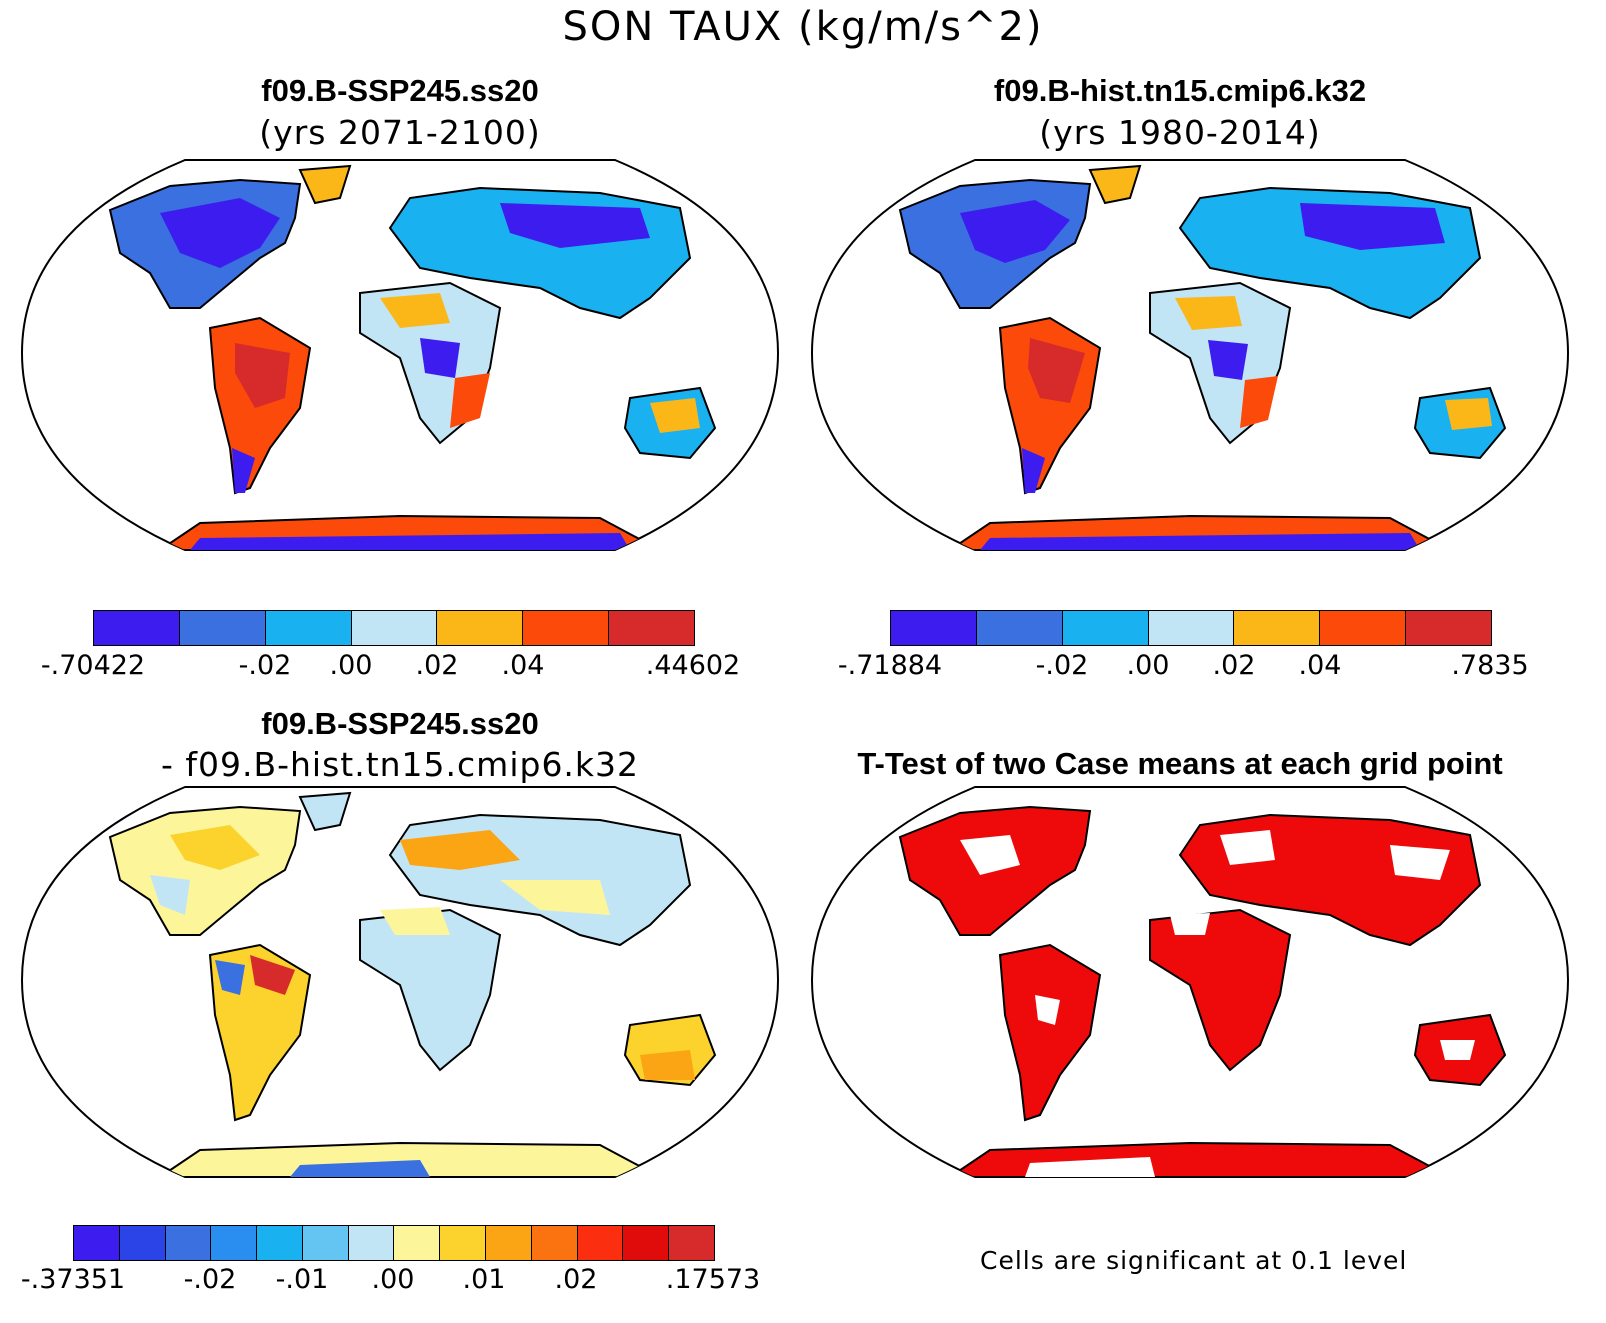  Describe the element at coordinates (1180, 90) in the screenshot. I see `panel-2-title-line1: f09.B-hist.tn15.cmip6.k32` at that location.